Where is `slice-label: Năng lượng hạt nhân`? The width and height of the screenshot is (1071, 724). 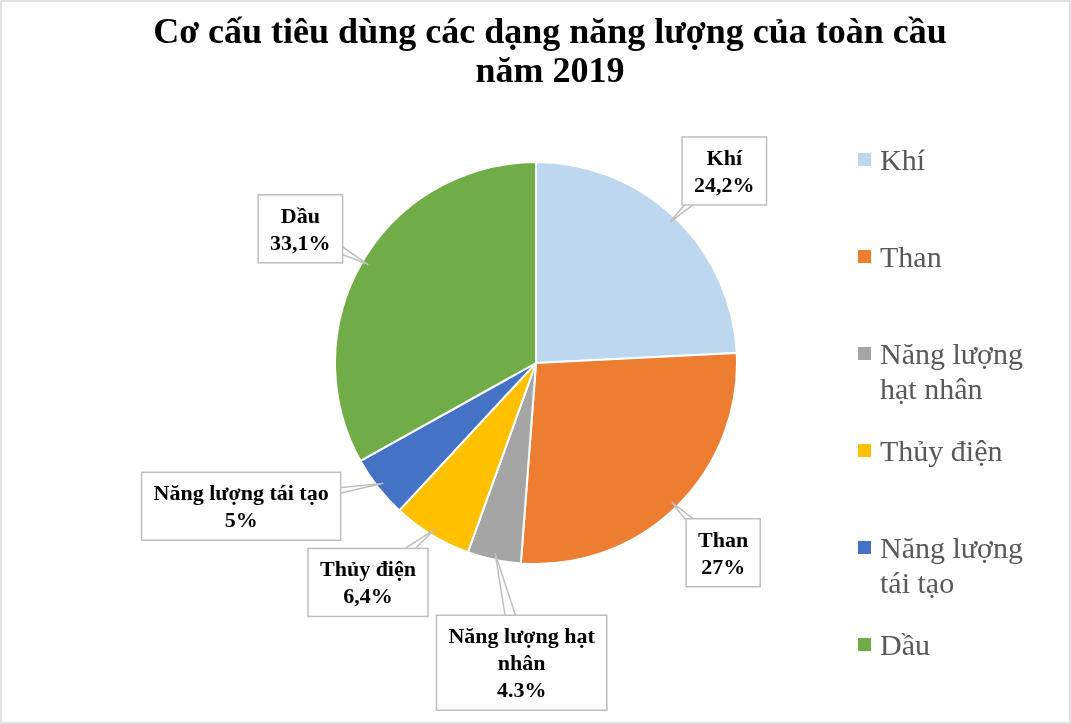
slice-label: Năng lượng hạt nhân is located at coordinates (522, 649).